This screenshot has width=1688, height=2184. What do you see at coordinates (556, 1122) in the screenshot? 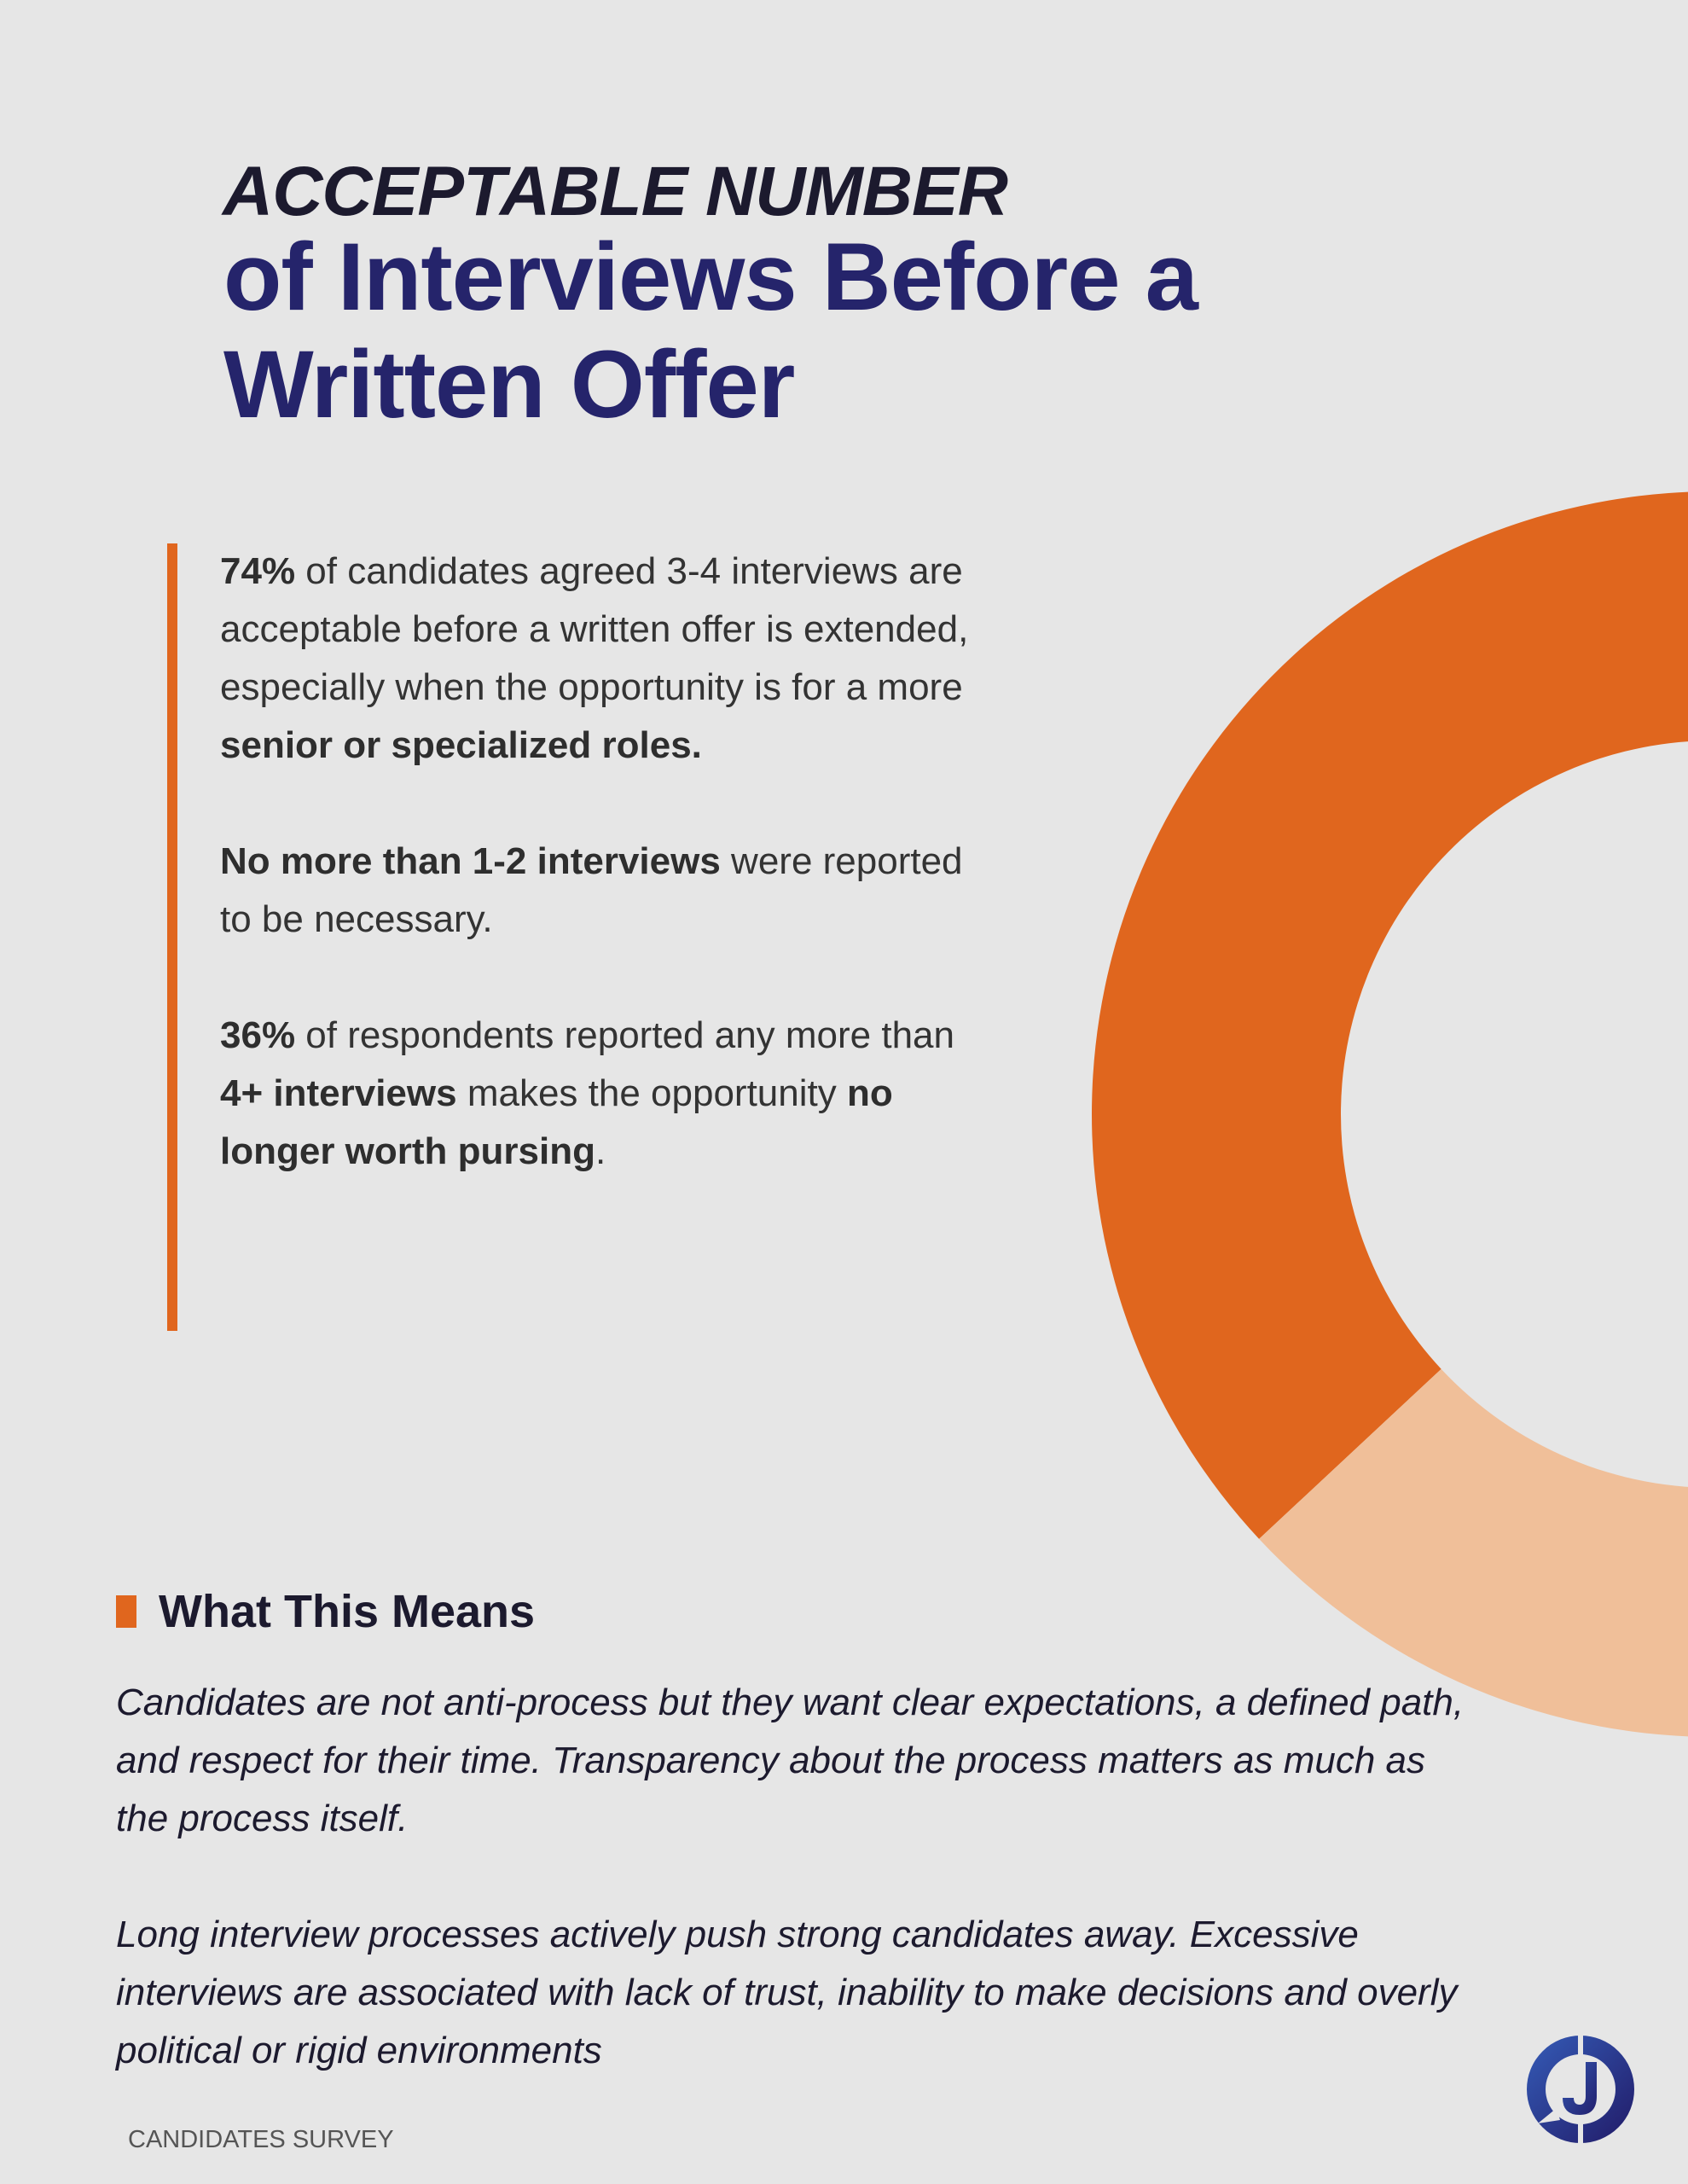
I see `bold-text: no longer worth pursing` at bounding box center [556, 1122].